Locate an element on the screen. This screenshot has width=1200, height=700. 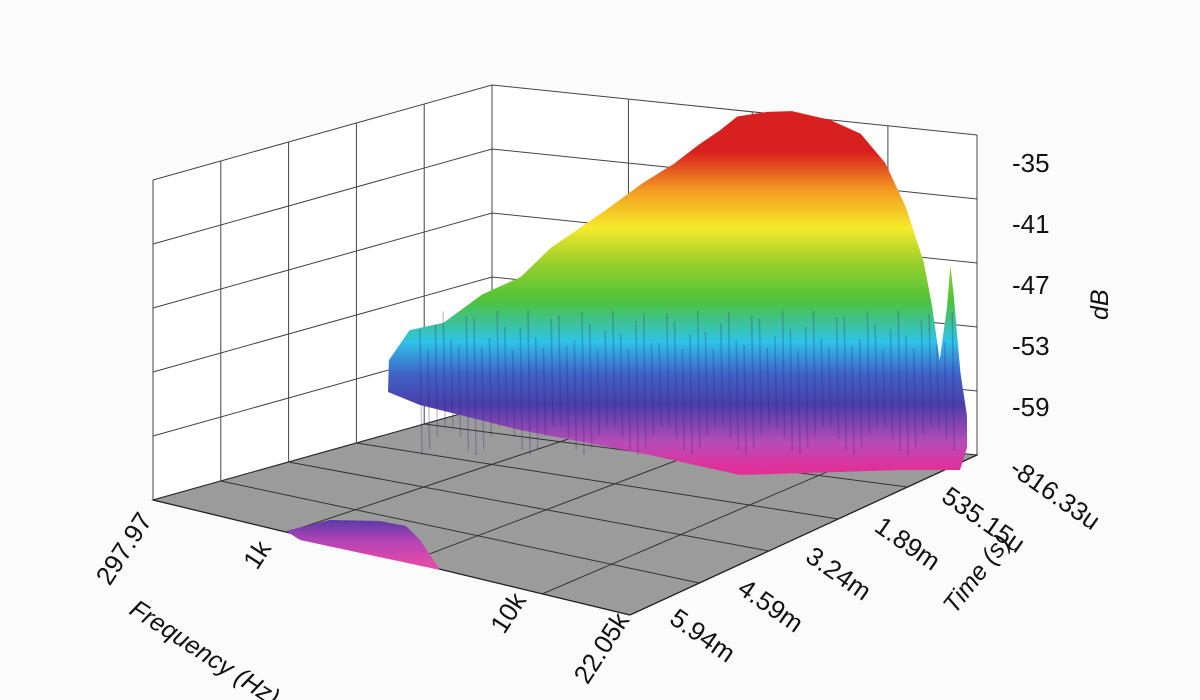
z-axis-ticks: -35 -41 -47 -53 -59 is located at coordinates (1031, 285).